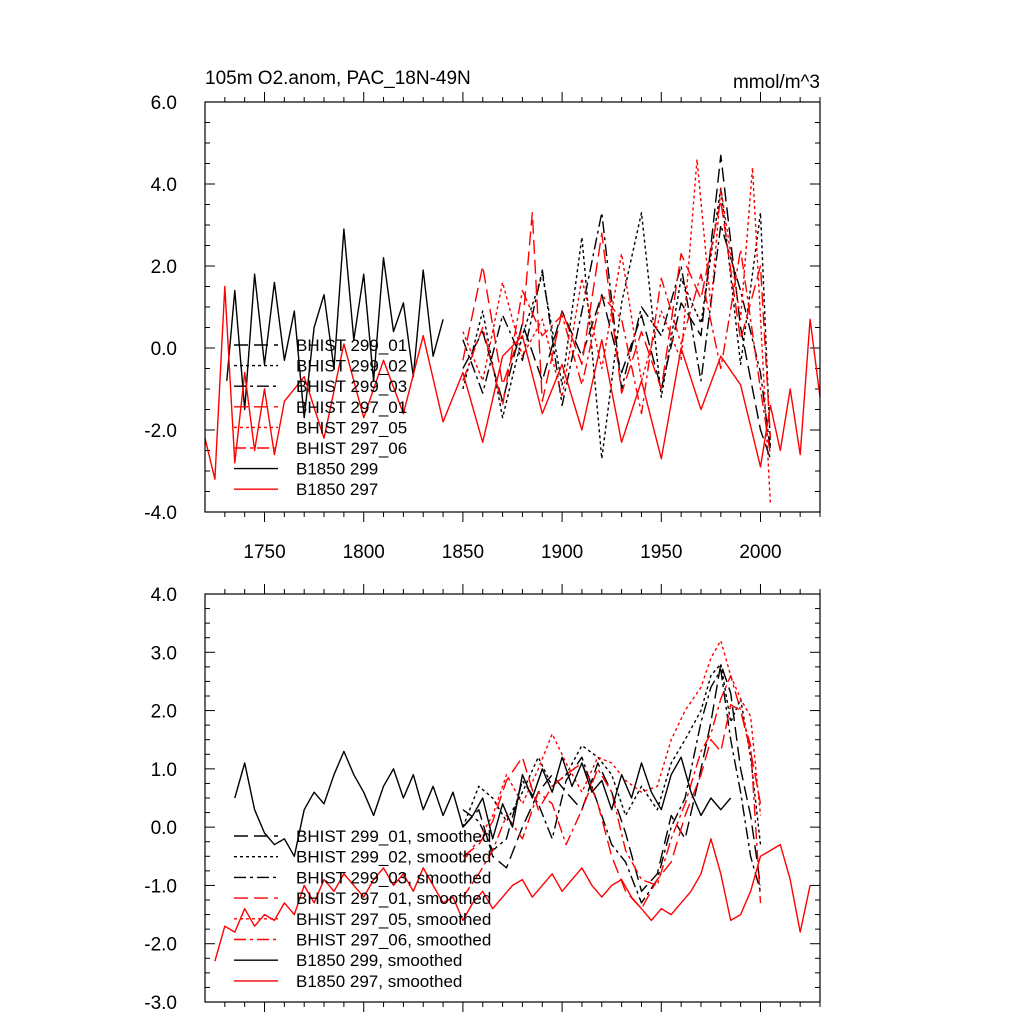  Describe the element at coordinates (393, 919) in the screenshot. I see `legend-label: BHIST 297_05, smoothed` at that location.